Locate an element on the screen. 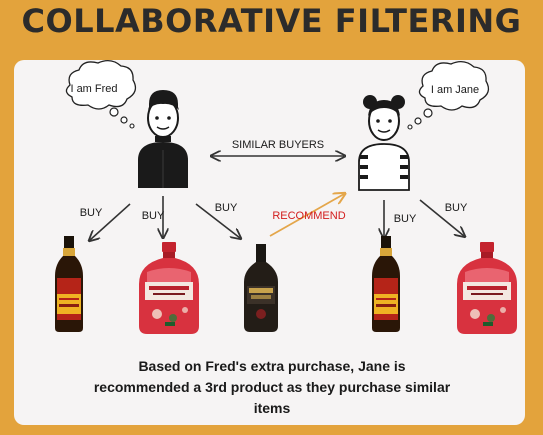 Image resolution: width=543 pixels, height=435 pixels. jane-red-gin-bottle-icon is located at coordinates (487, 288).